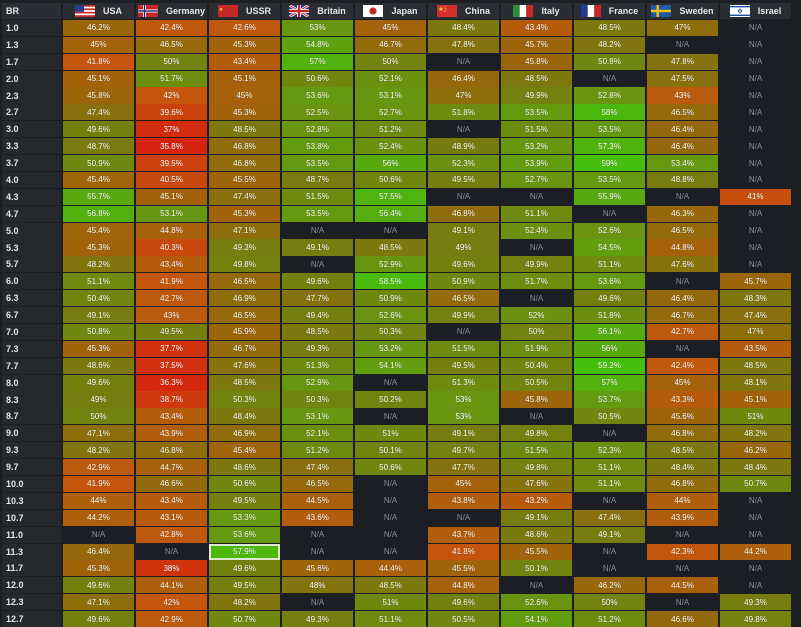 This screenshot has height=627, width=801. I want to click on column-header-label: Germany, so click(185, 11).